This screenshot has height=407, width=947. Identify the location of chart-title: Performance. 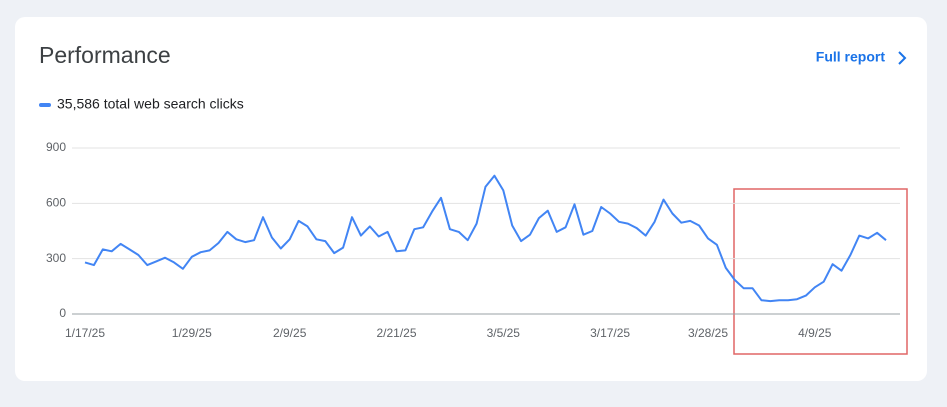
(105, 55).